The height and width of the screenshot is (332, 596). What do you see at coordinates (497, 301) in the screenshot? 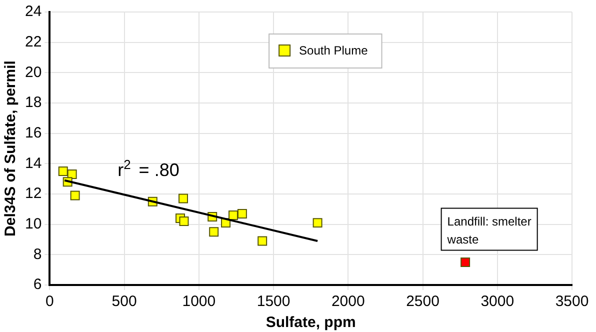
I see `x-tick-label: 3000` at bounding box center [497, 301].